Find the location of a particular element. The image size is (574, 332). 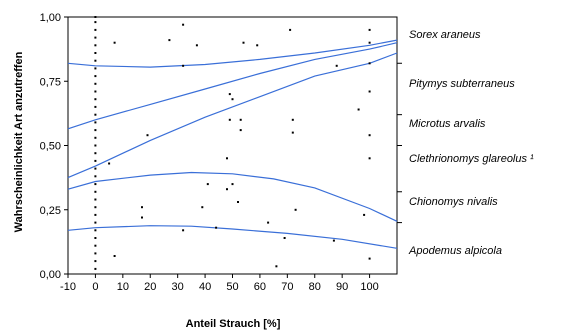

x-tick-label: 50 is located at coordinates (232, 287).